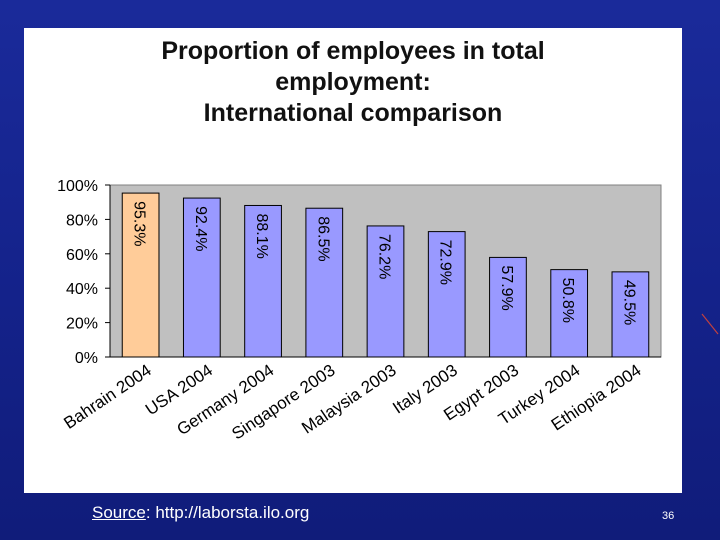  I want to click on chart-title-line-3: International comparison, so click(353, 113).